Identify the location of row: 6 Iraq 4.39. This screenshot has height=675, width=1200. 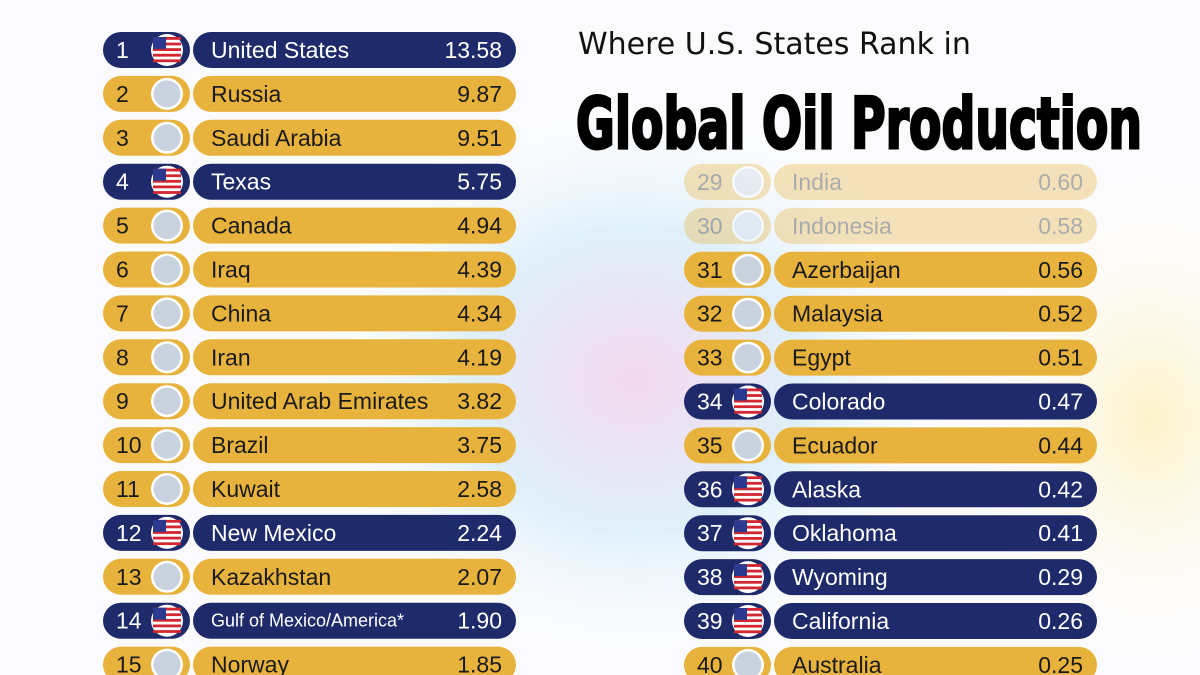
(309, 269).